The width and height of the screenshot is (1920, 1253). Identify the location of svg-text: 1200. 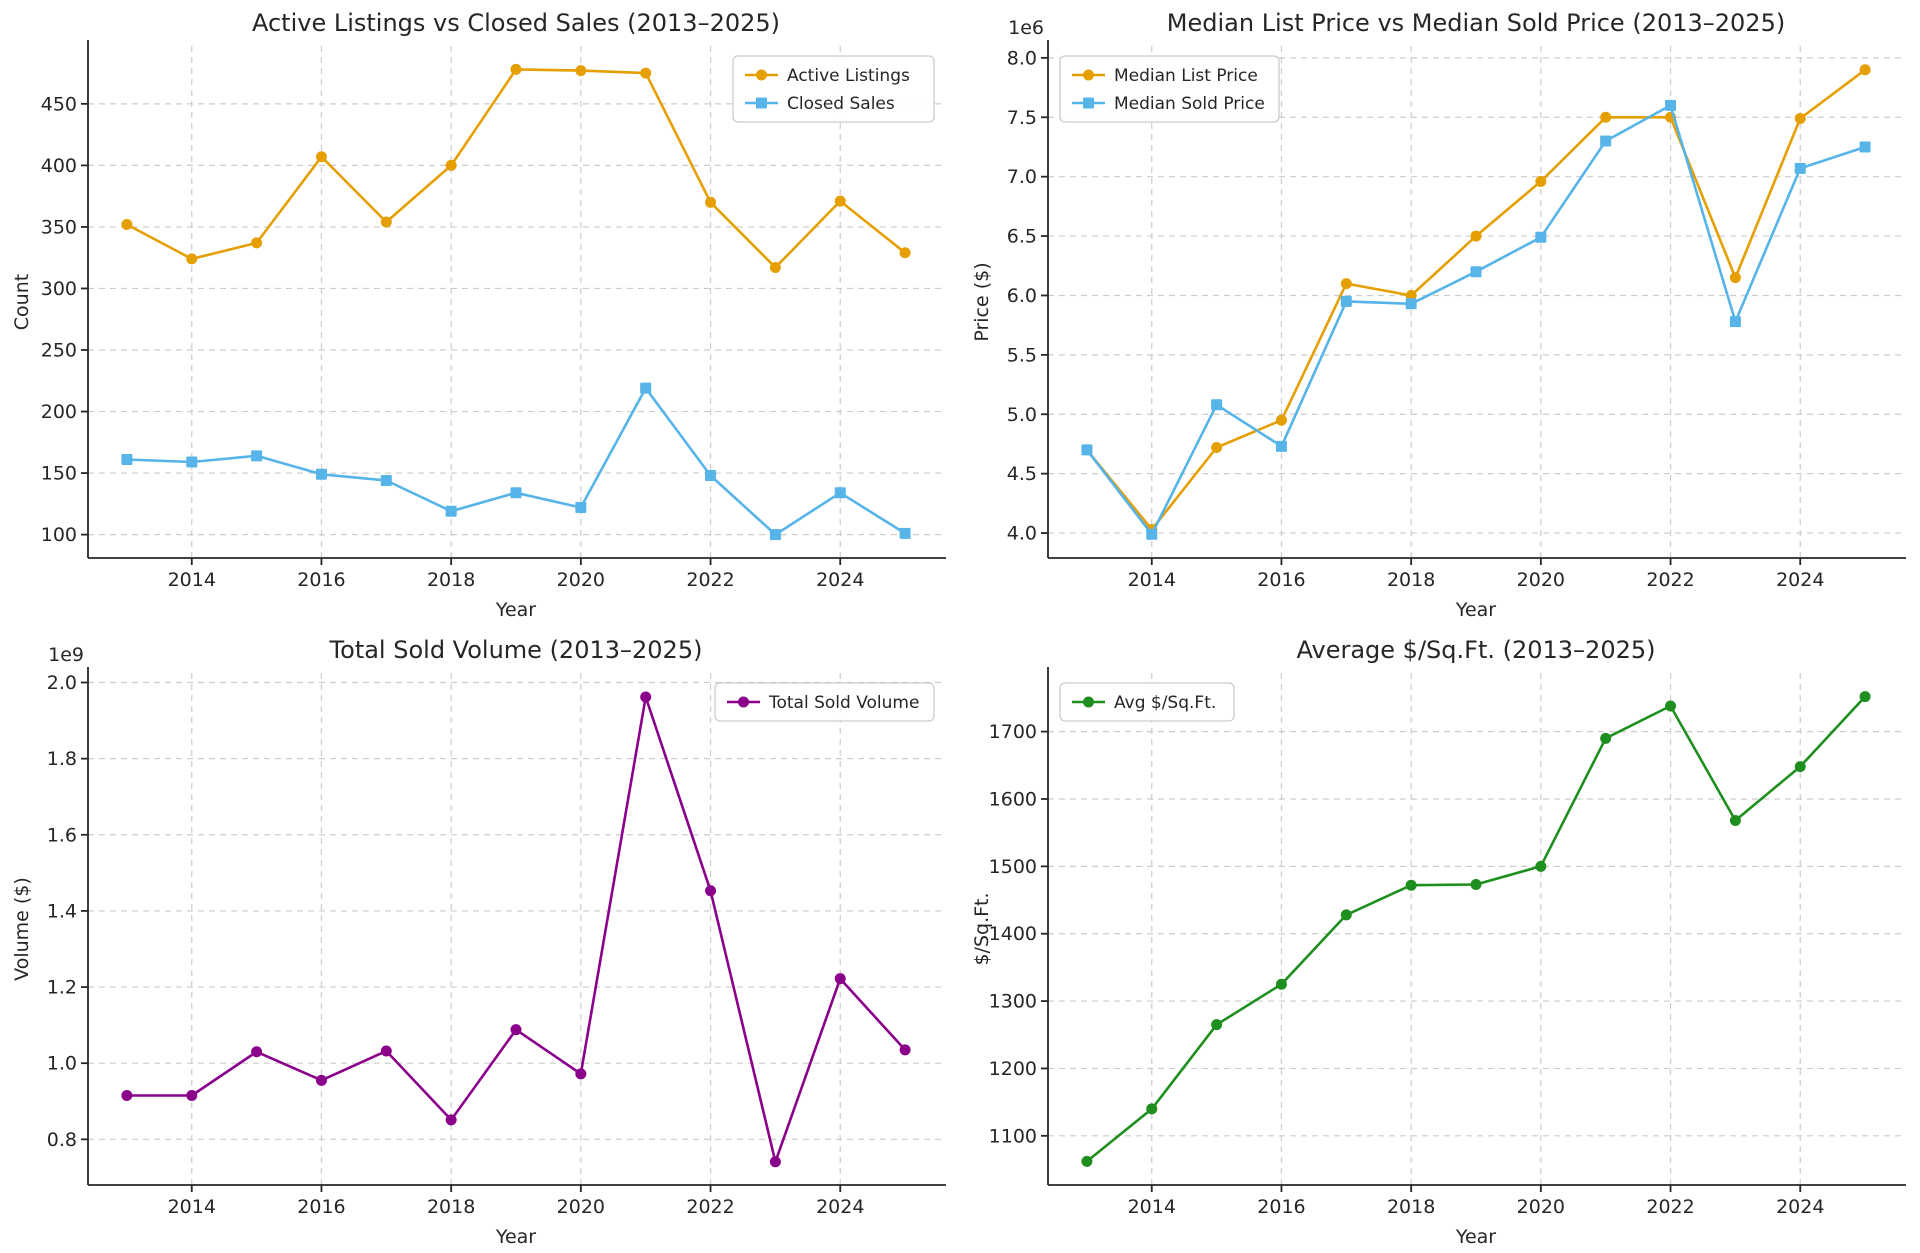
(1013, 1069).